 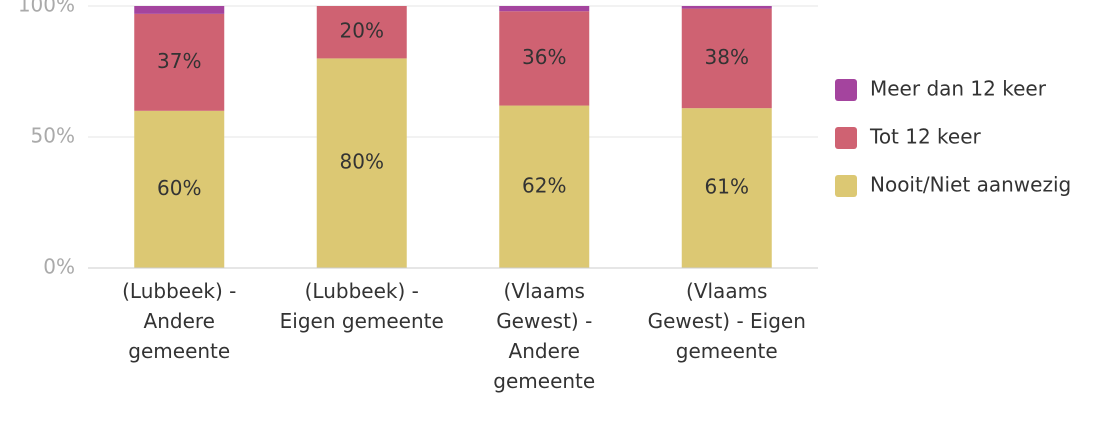 I want to click on data-label: 61%, so click(x=727, y=187).